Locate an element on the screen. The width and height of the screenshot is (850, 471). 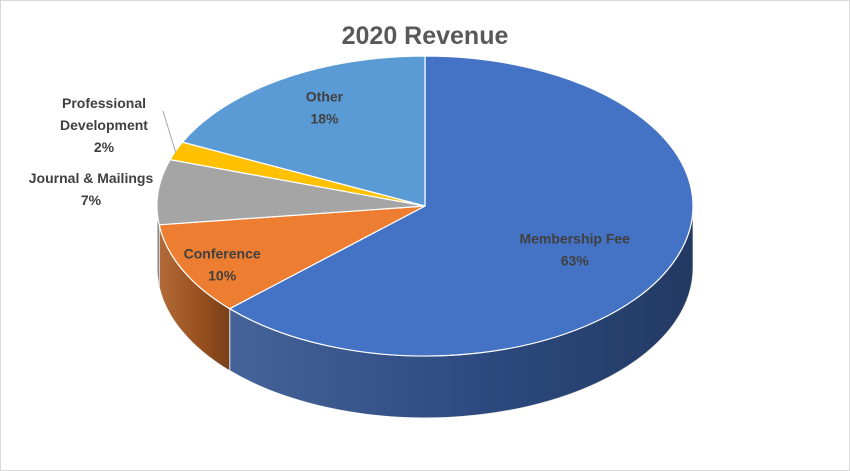
slice-journal-and-mailings is located at coordinates (291, 192).